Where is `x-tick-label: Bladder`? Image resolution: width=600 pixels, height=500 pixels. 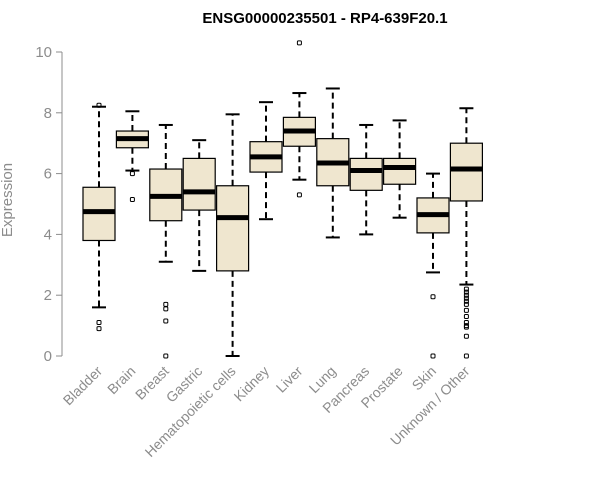
x-tick-label: Bladder is located at coordinates (83, 386).